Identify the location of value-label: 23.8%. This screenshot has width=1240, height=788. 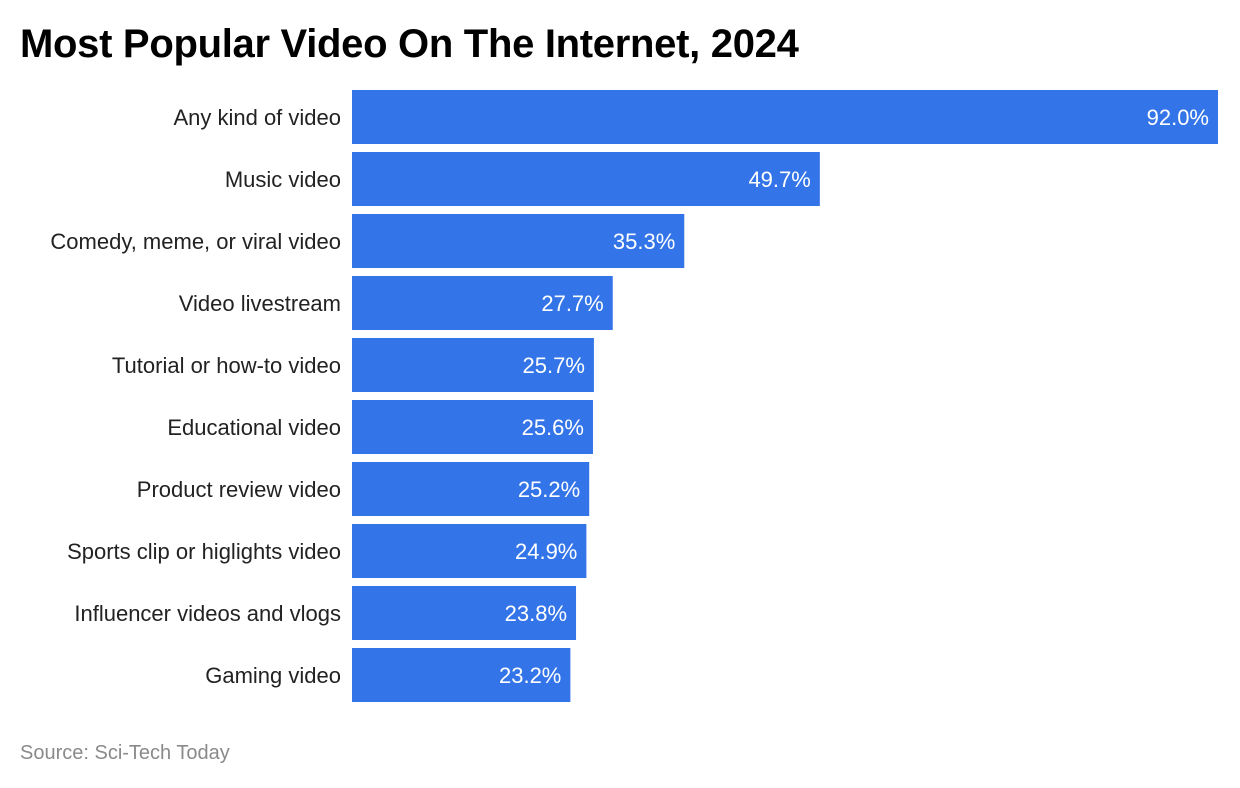
(536, 613).